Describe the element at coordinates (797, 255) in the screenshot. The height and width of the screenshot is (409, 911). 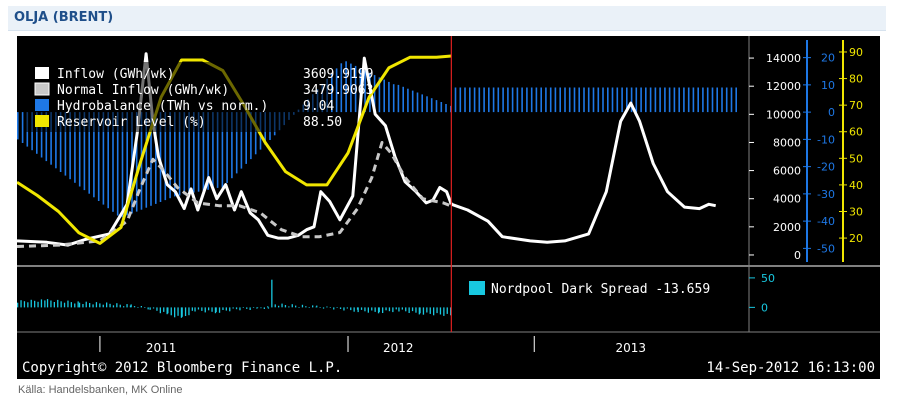
I see `inflow-axis-tick-label: 0` at that location.